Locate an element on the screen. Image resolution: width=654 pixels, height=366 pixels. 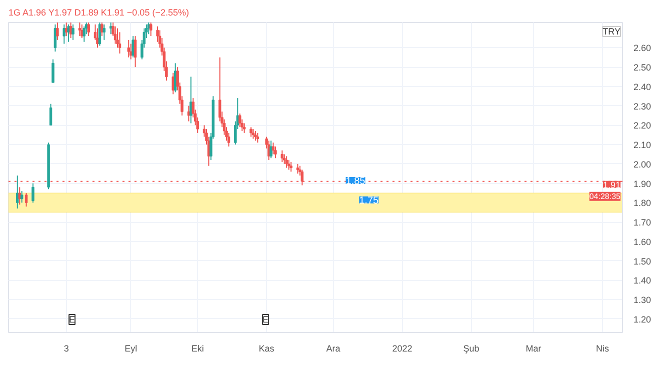
x-tick-label: 3 is located at coordinates (66, 349).